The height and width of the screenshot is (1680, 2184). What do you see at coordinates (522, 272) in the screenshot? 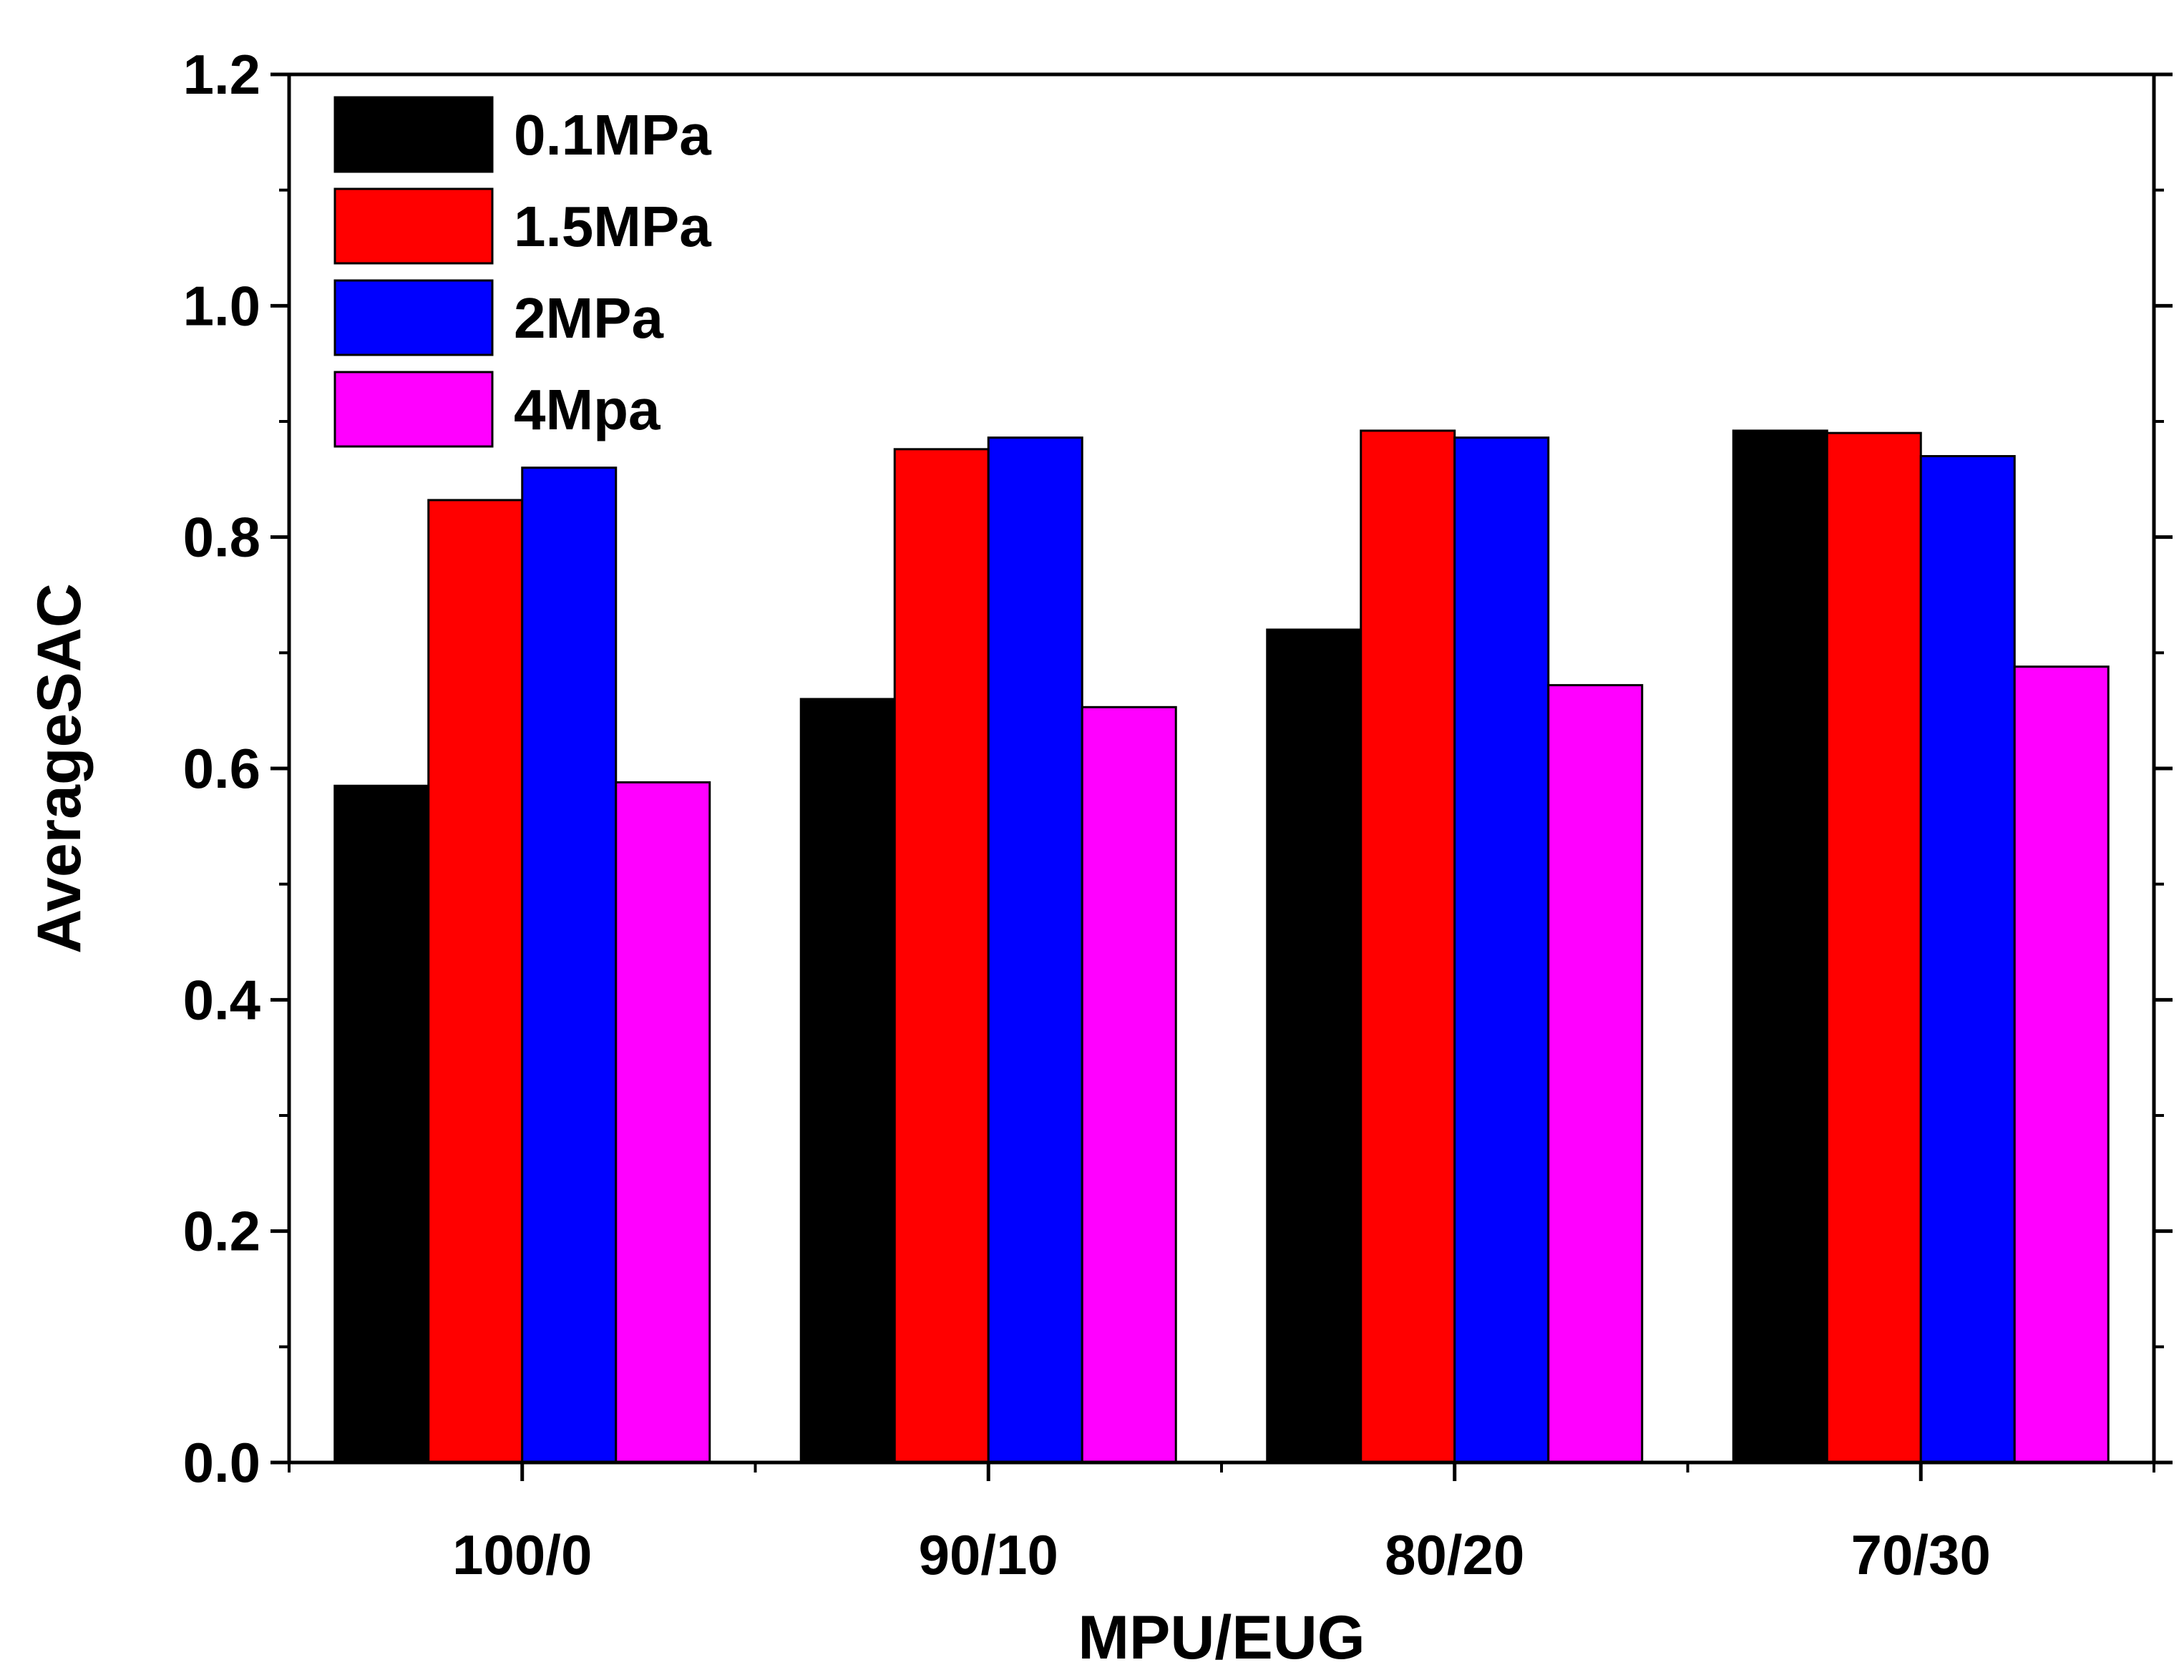
I see `legend: 0.1MPa 1.5MPa 2MPa 4Mpa` at bounding box center [522, 272].